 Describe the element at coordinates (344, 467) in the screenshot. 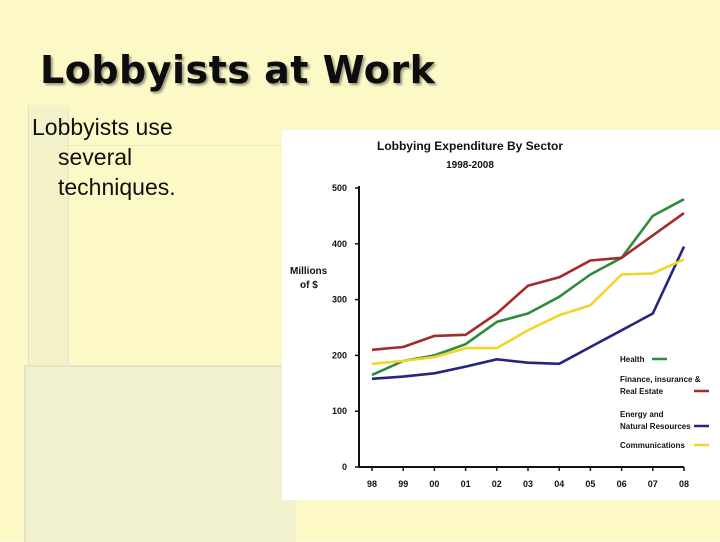

I see `y-tick-label: 0` at that location.